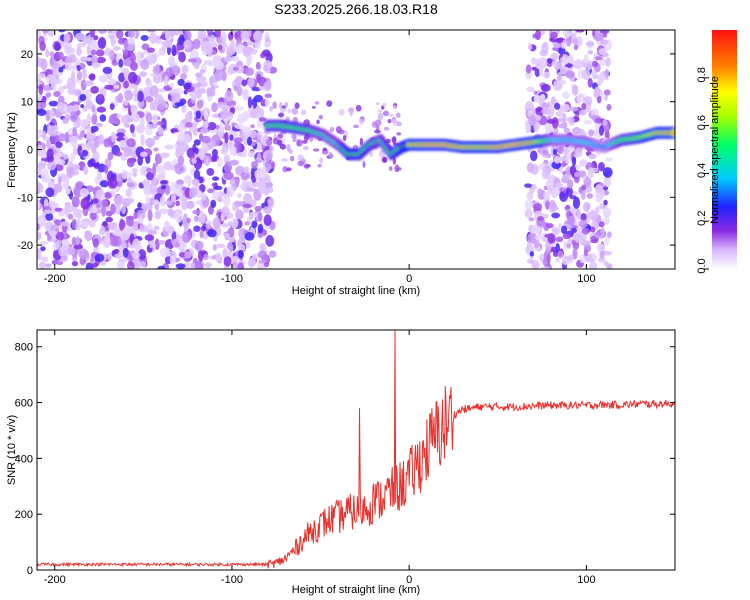 The height and width of the screenshot is (600, 750). What do you see at coordinates (30, 571) in the screenshot?
I see `snr-y-tick-label: 0` at bounding box center [30, 571].